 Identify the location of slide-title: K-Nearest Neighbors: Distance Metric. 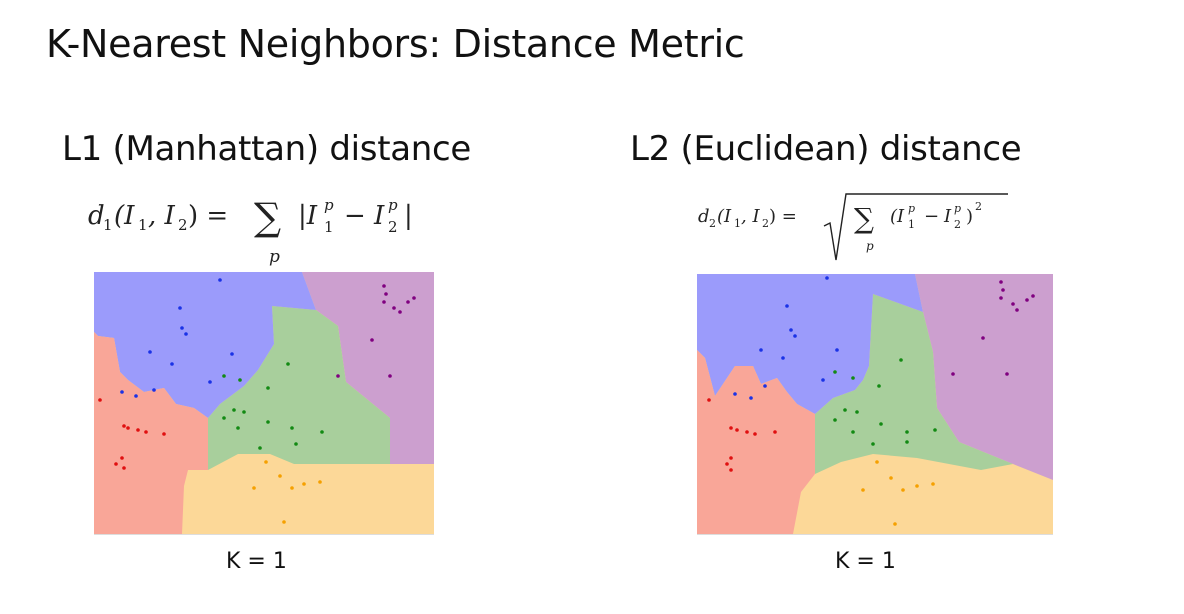
(395, 44).